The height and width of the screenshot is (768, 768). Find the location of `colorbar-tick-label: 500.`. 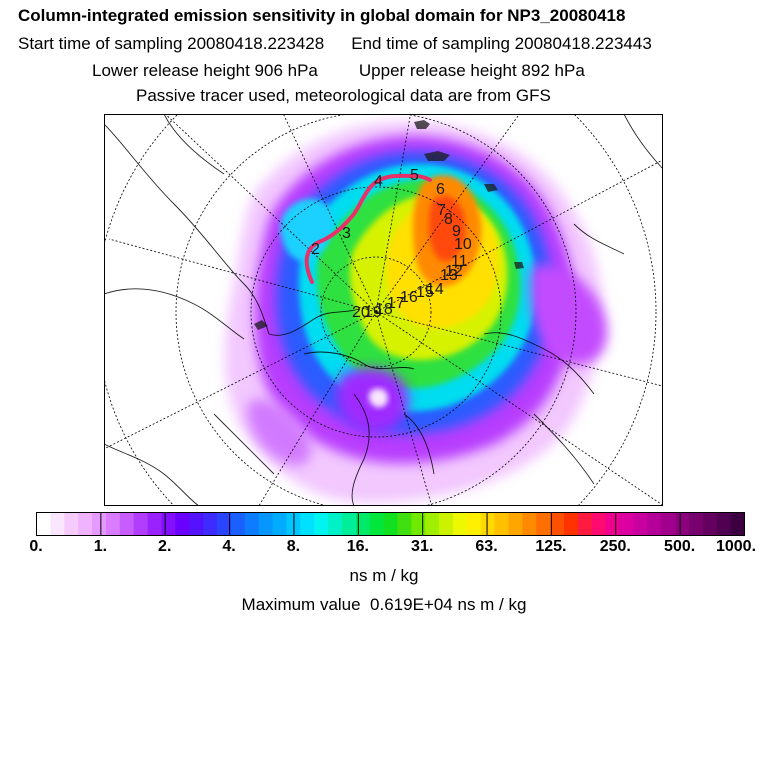

colorbar-tick-label: 500. is located at coordinates (680, 546).